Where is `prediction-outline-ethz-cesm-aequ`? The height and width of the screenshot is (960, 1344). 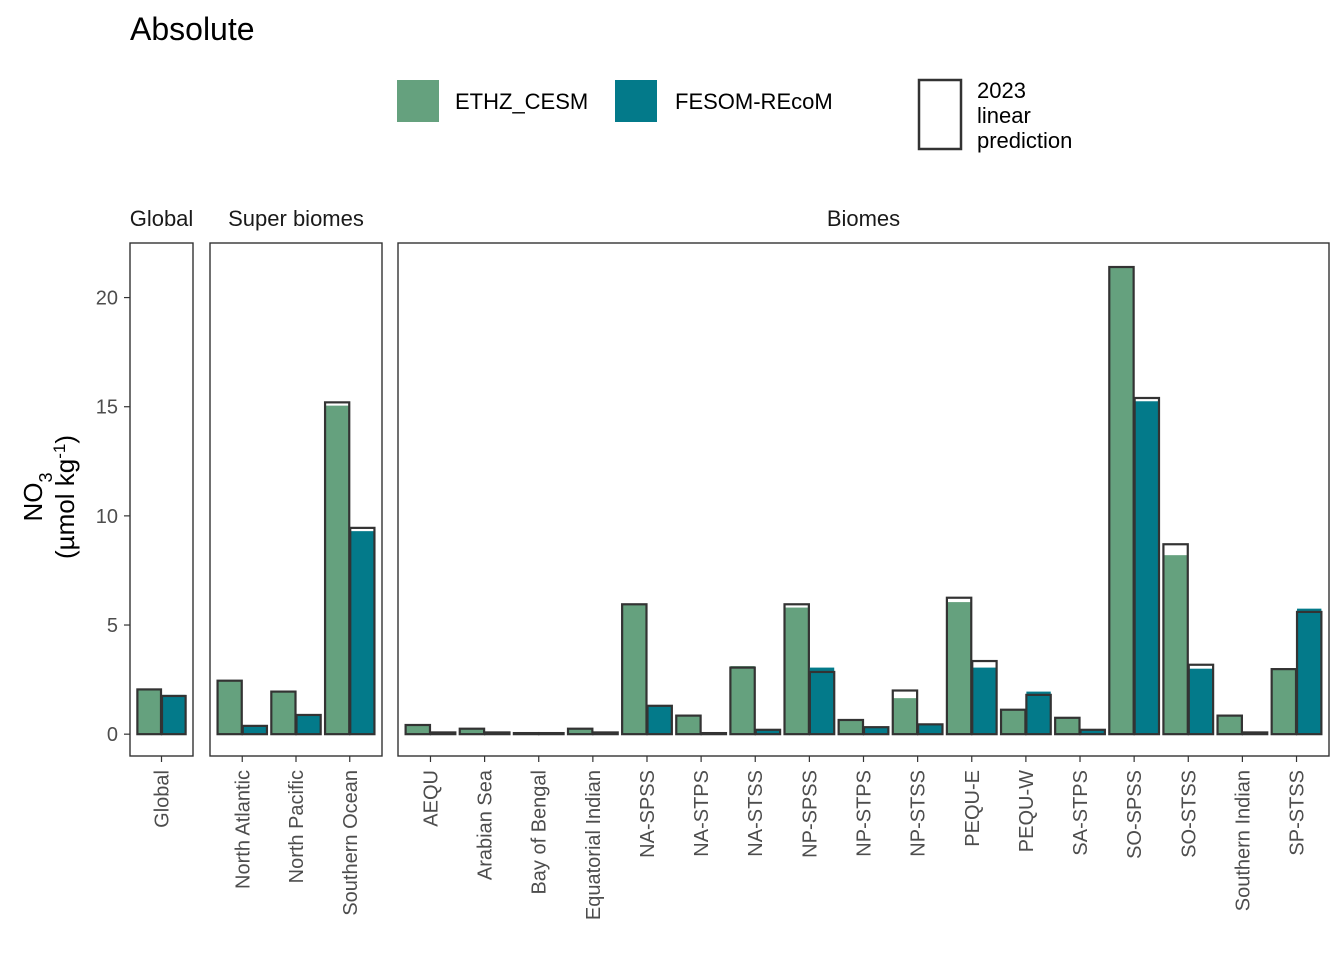 prediction-outline-ethz-cesm-aequ is located at coordinates (418, 729).